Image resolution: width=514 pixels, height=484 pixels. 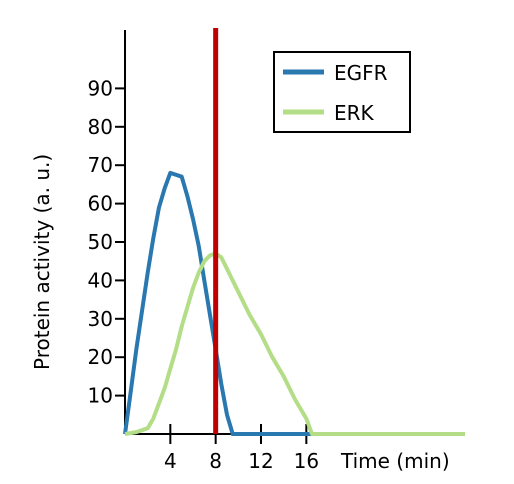 I want to click on x-tick-label: 16, so click(x=306, y=461).